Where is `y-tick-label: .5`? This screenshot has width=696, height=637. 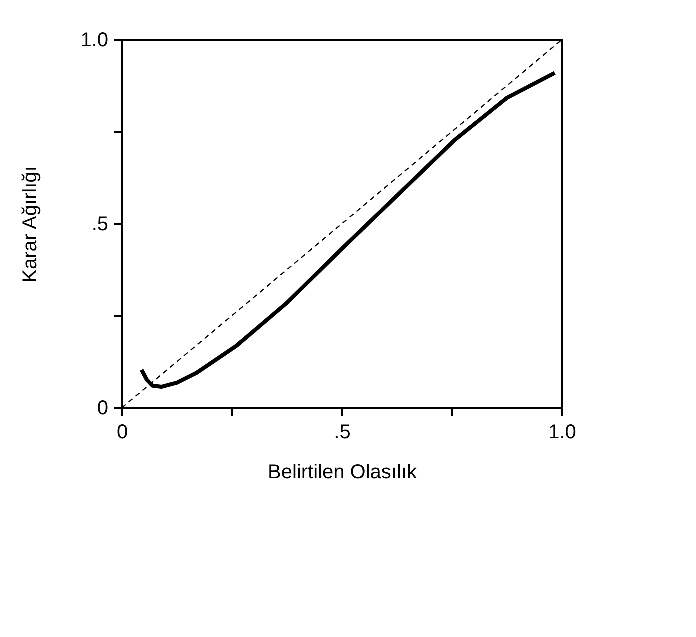
y-tick-label: .5 is located at coordinates (100, 225).